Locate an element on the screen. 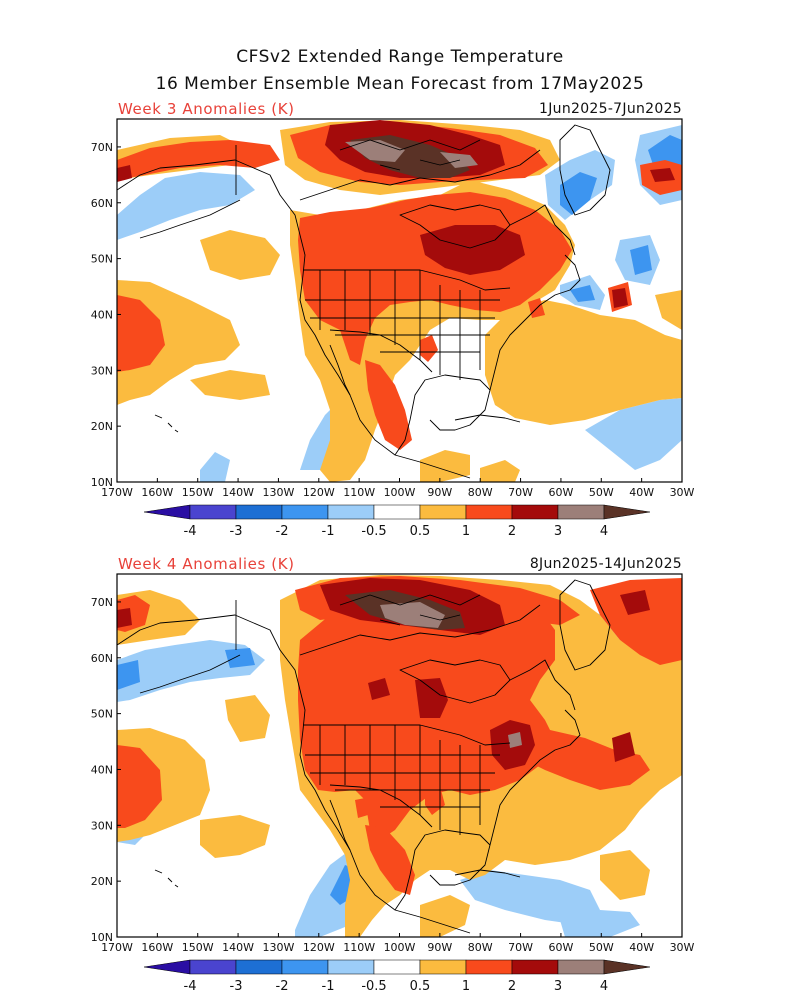  w4-coast-gulf is located at coordinates (442, 870).